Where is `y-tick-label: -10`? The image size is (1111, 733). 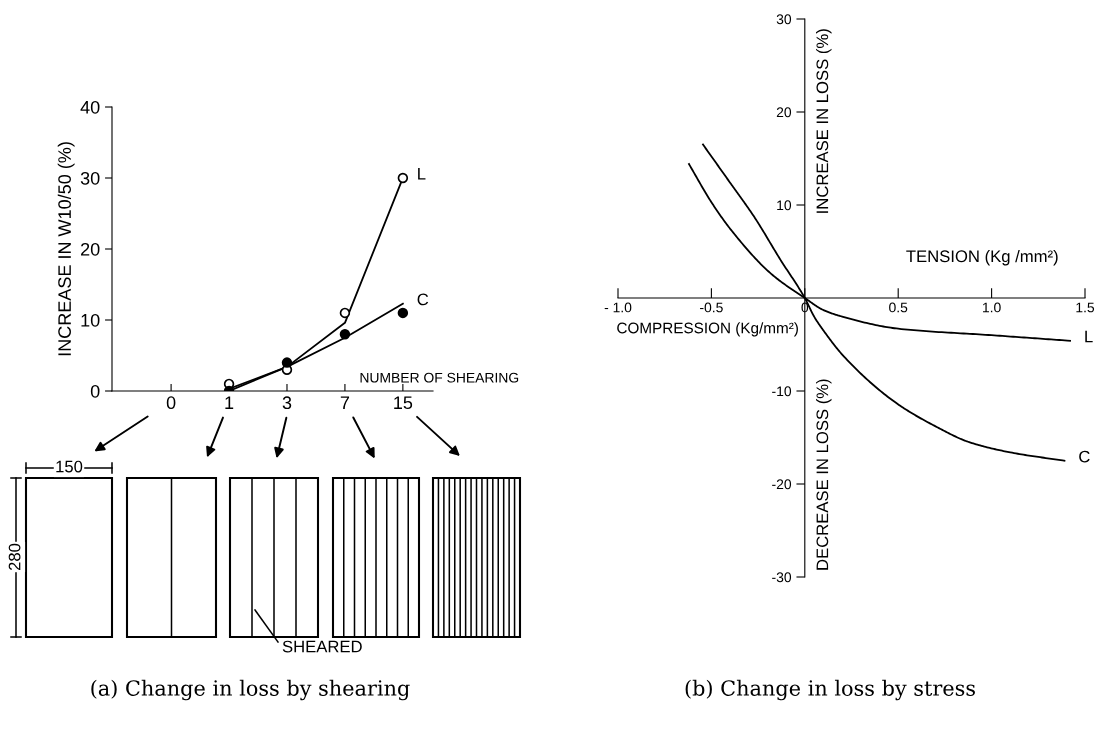
y-tick-label: -10 is located at coordinates (782, 391).